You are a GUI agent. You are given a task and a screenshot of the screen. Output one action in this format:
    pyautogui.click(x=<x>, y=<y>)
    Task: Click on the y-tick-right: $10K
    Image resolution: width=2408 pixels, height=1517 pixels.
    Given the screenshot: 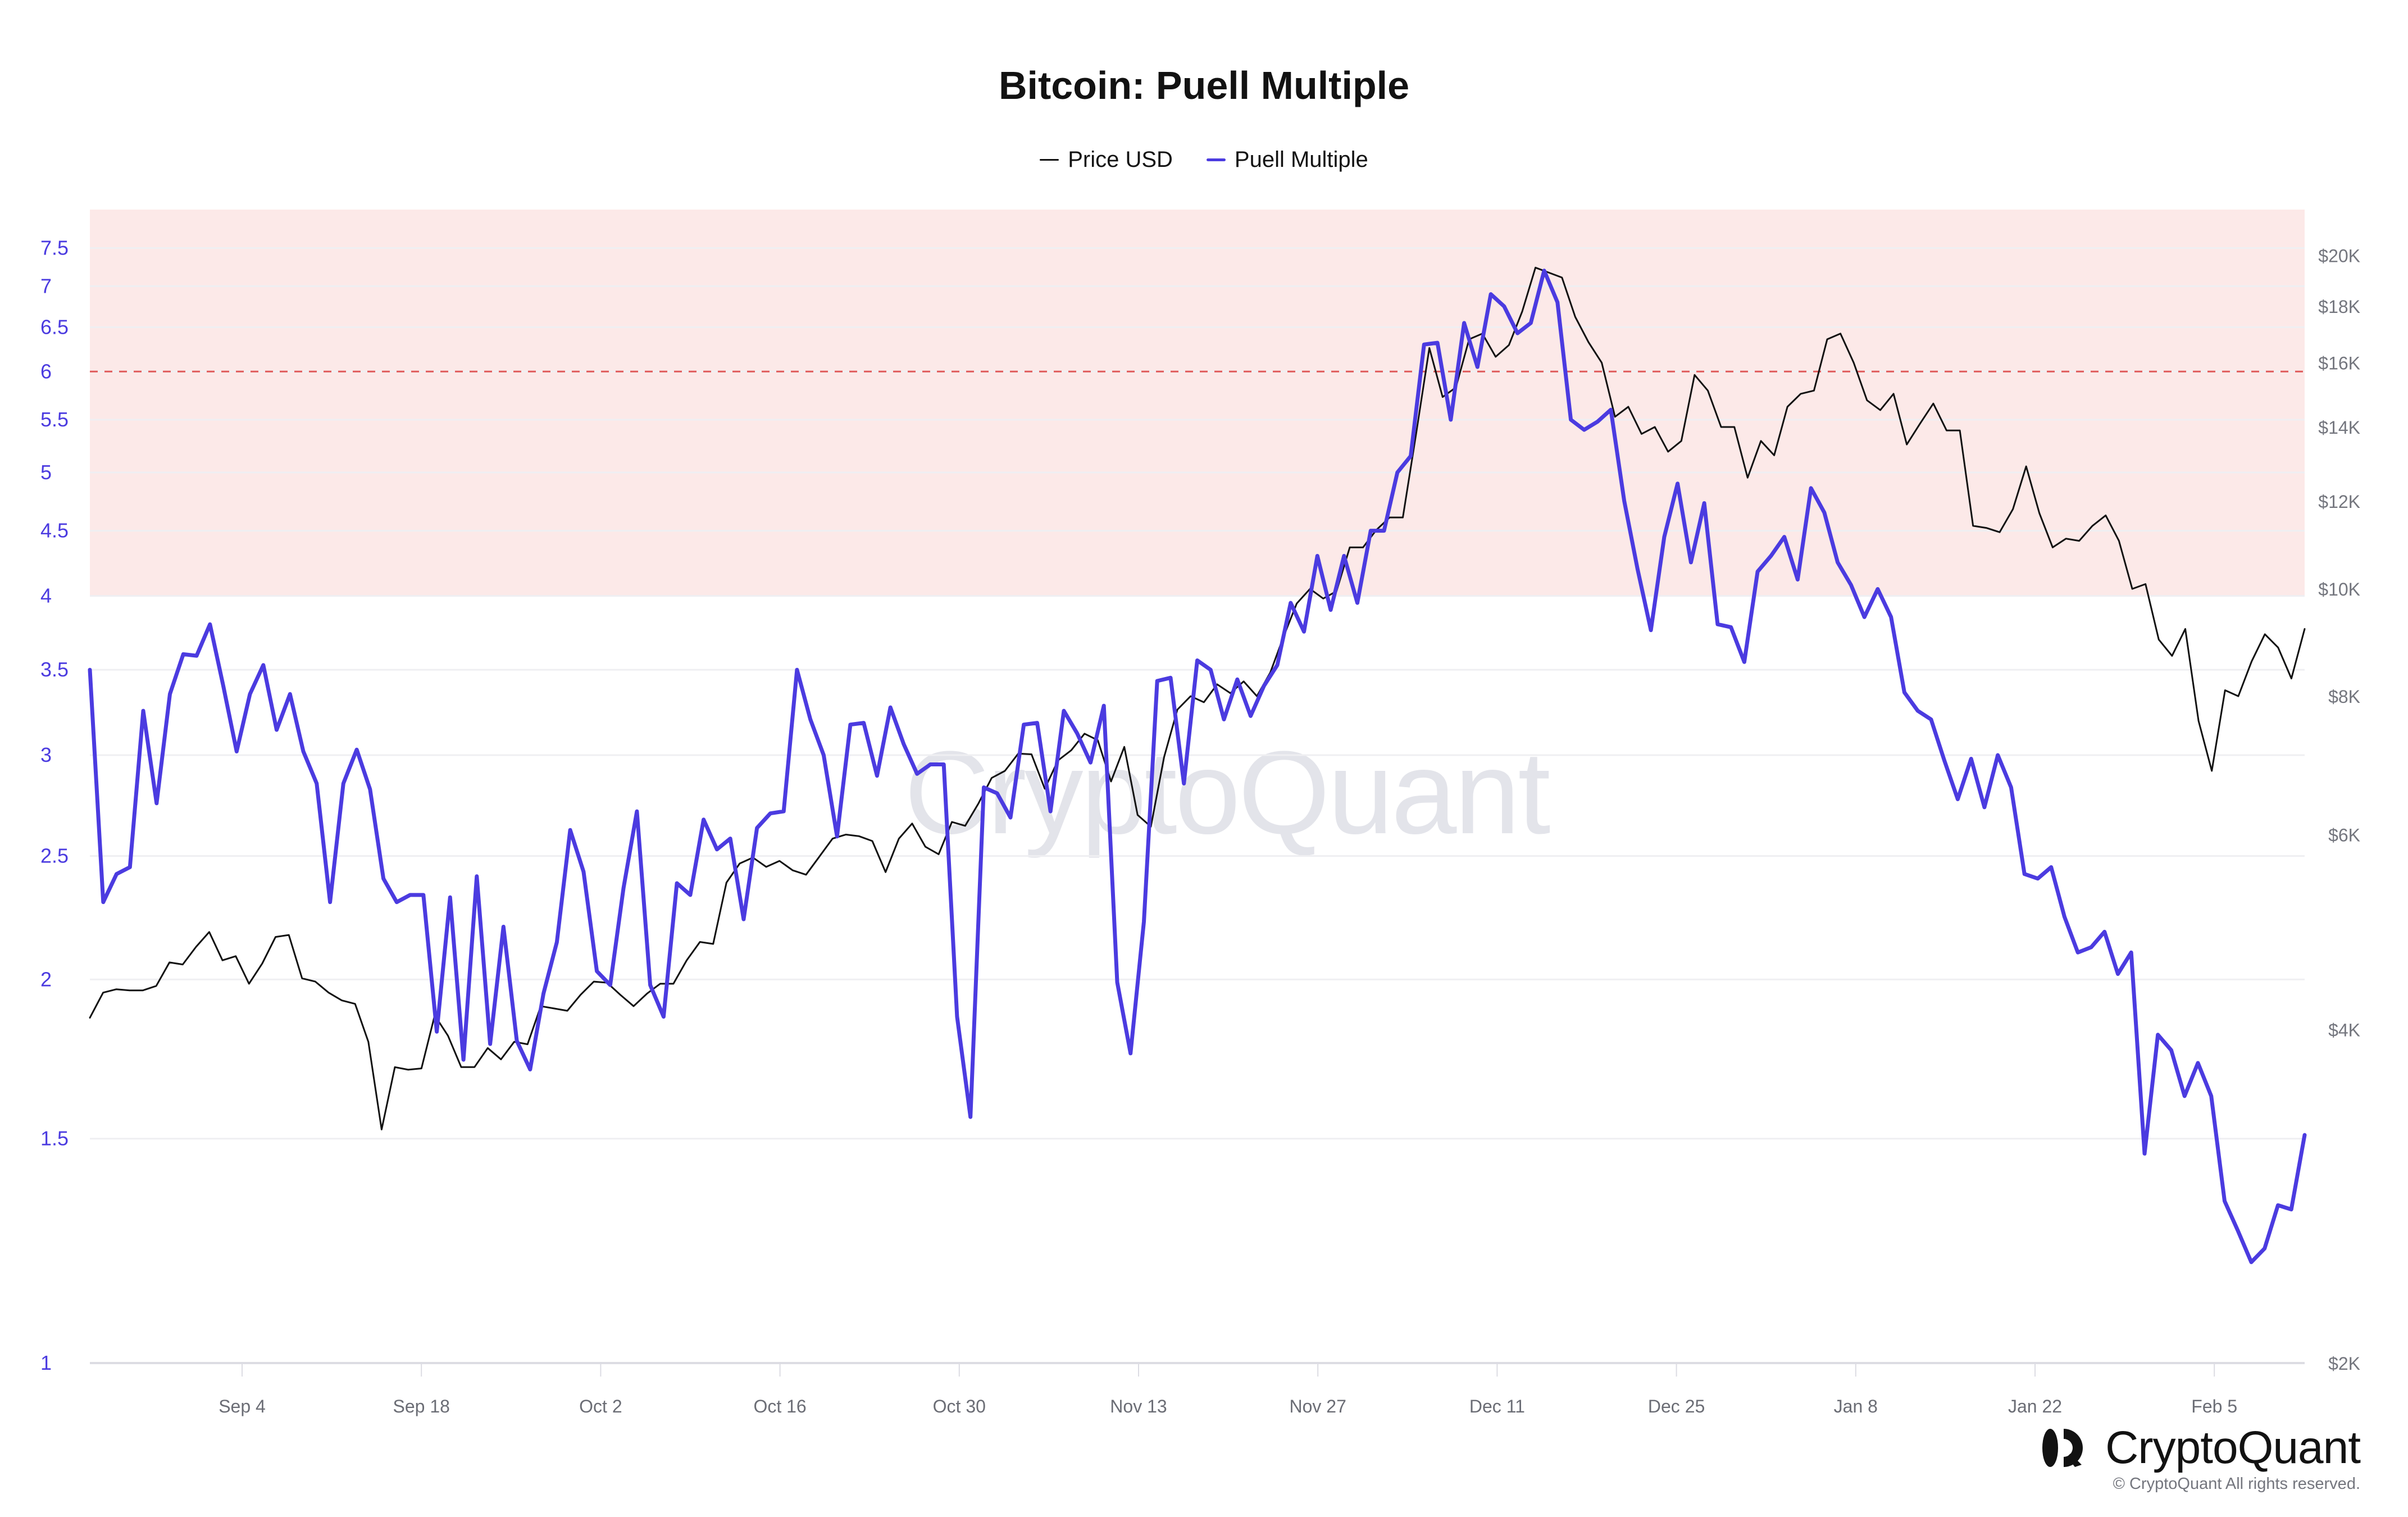 What is the action you would take?
    pyautogui.click(x=2339, y=589)
    